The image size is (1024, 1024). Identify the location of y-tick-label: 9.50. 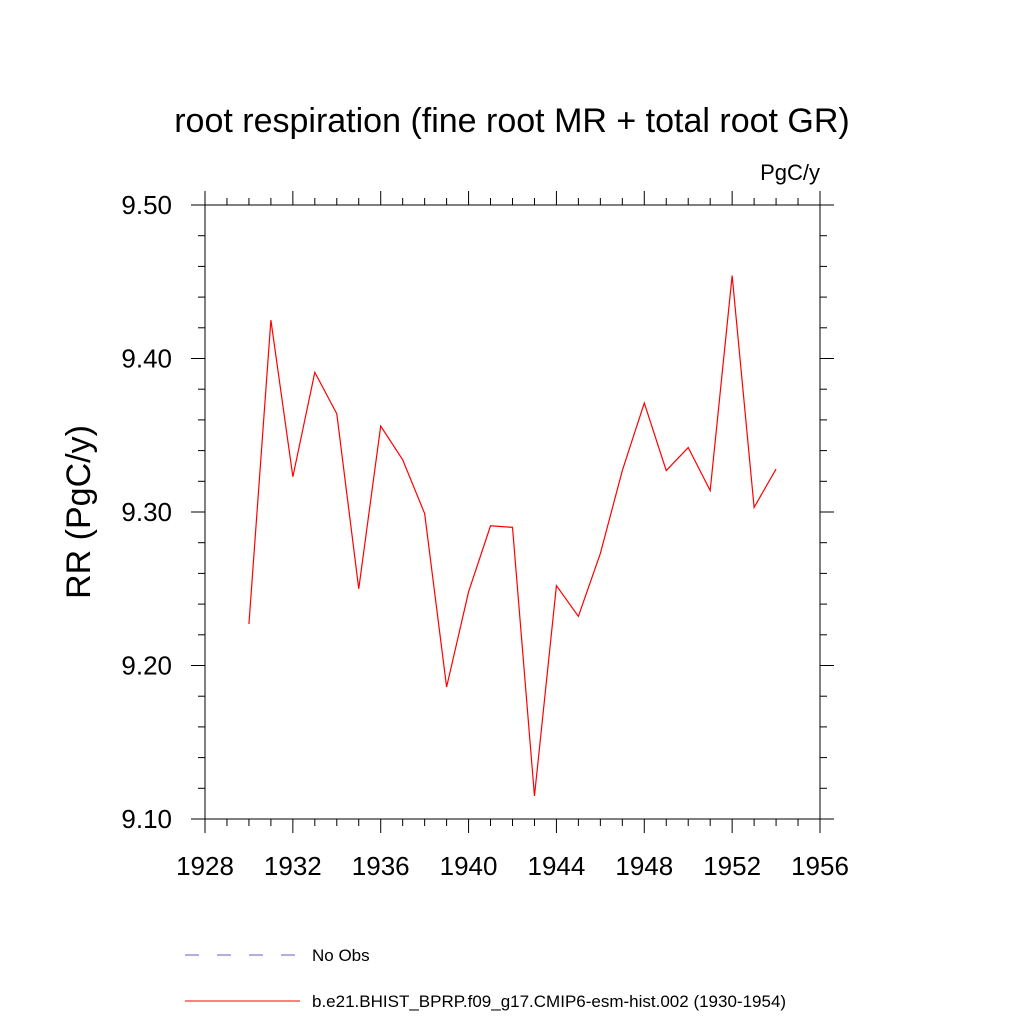
(146, 205).